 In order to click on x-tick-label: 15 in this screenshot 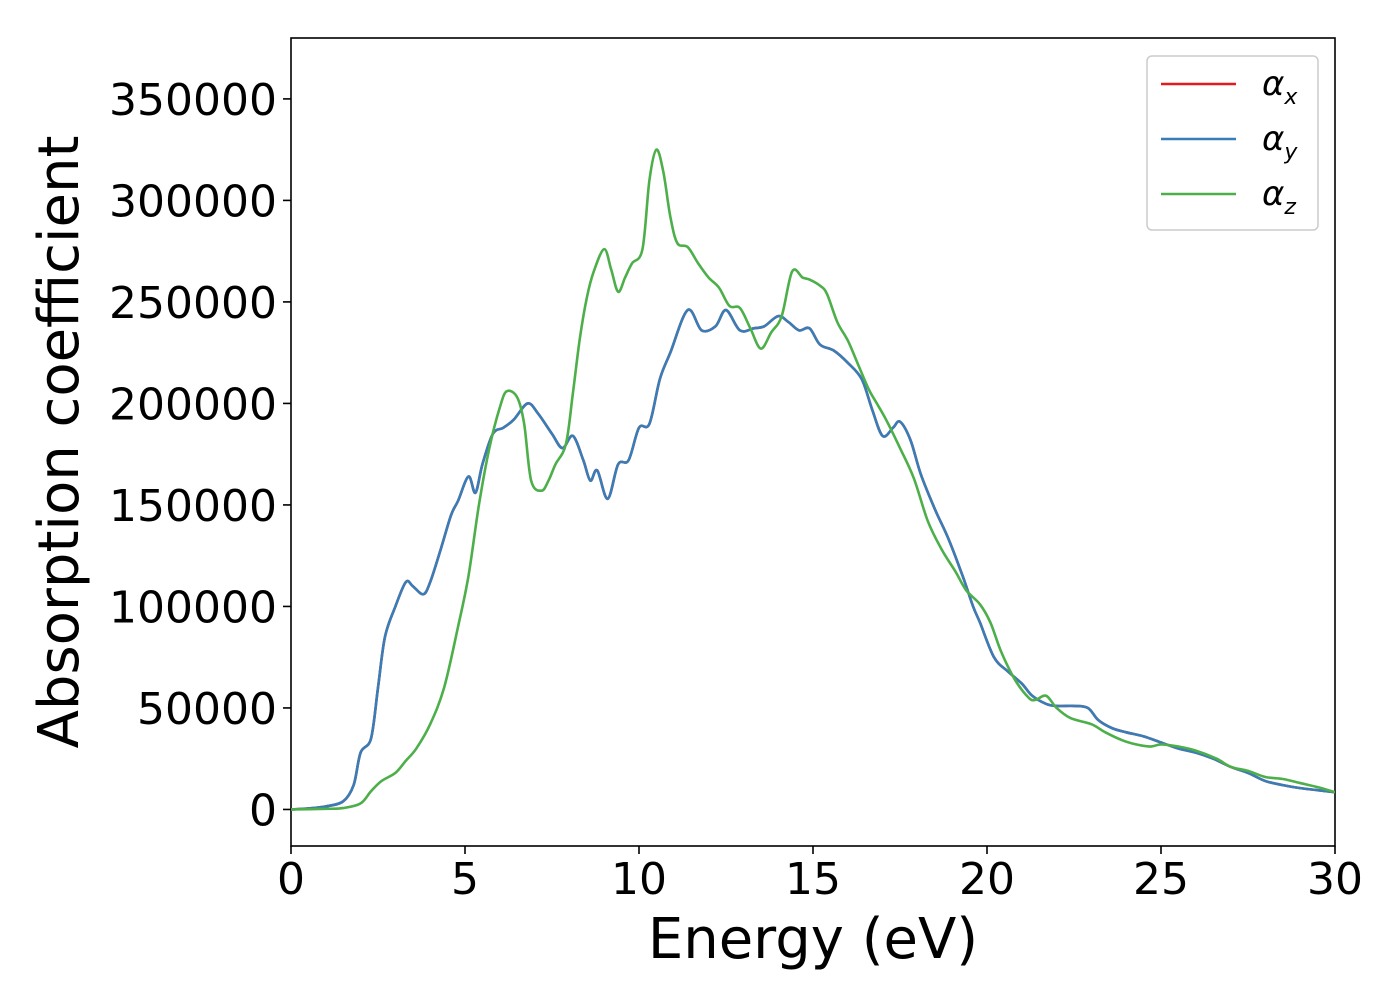, I will do `click(813, 879)`.